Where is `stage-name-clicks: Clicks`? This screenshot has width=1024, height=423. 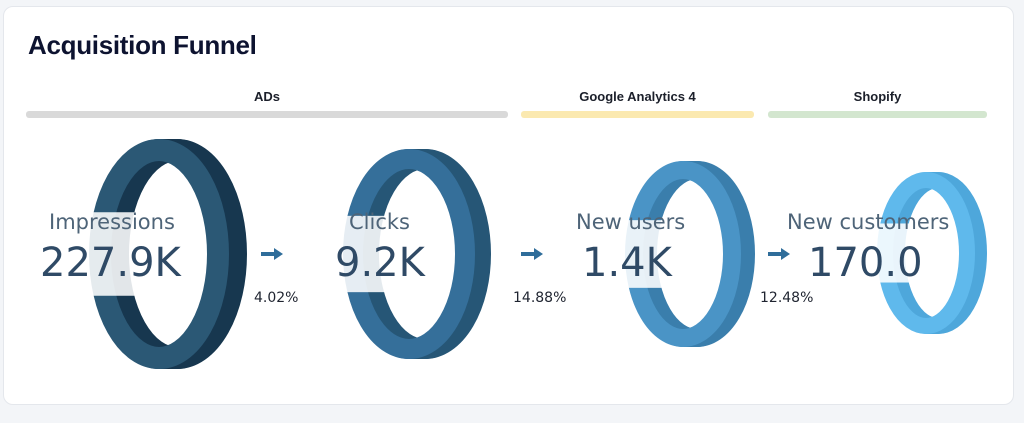 stage-name-clicks: Clicks is located at coordinates (379, 222).